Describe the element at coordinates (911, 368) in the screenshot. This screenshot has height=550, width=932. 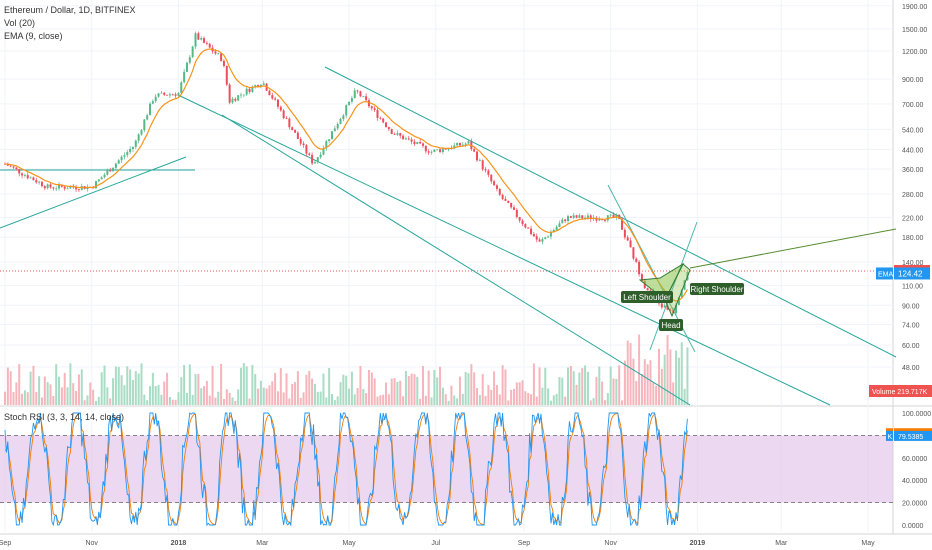
I see `price-tick-label: 48.00` at that location.